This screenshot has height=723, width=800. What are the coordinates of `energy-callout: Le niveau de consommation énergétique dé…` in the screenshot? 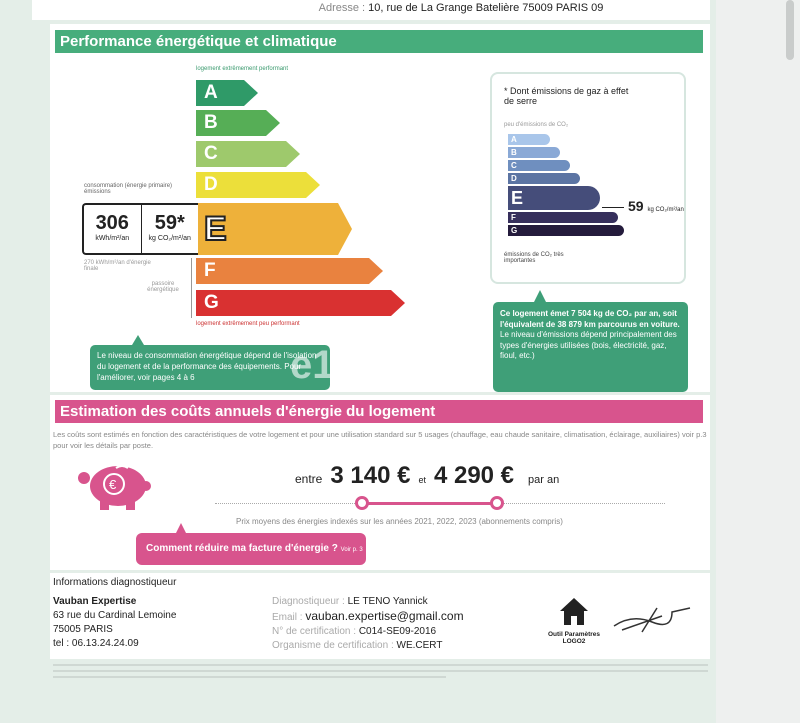 It's located at (210, 367).